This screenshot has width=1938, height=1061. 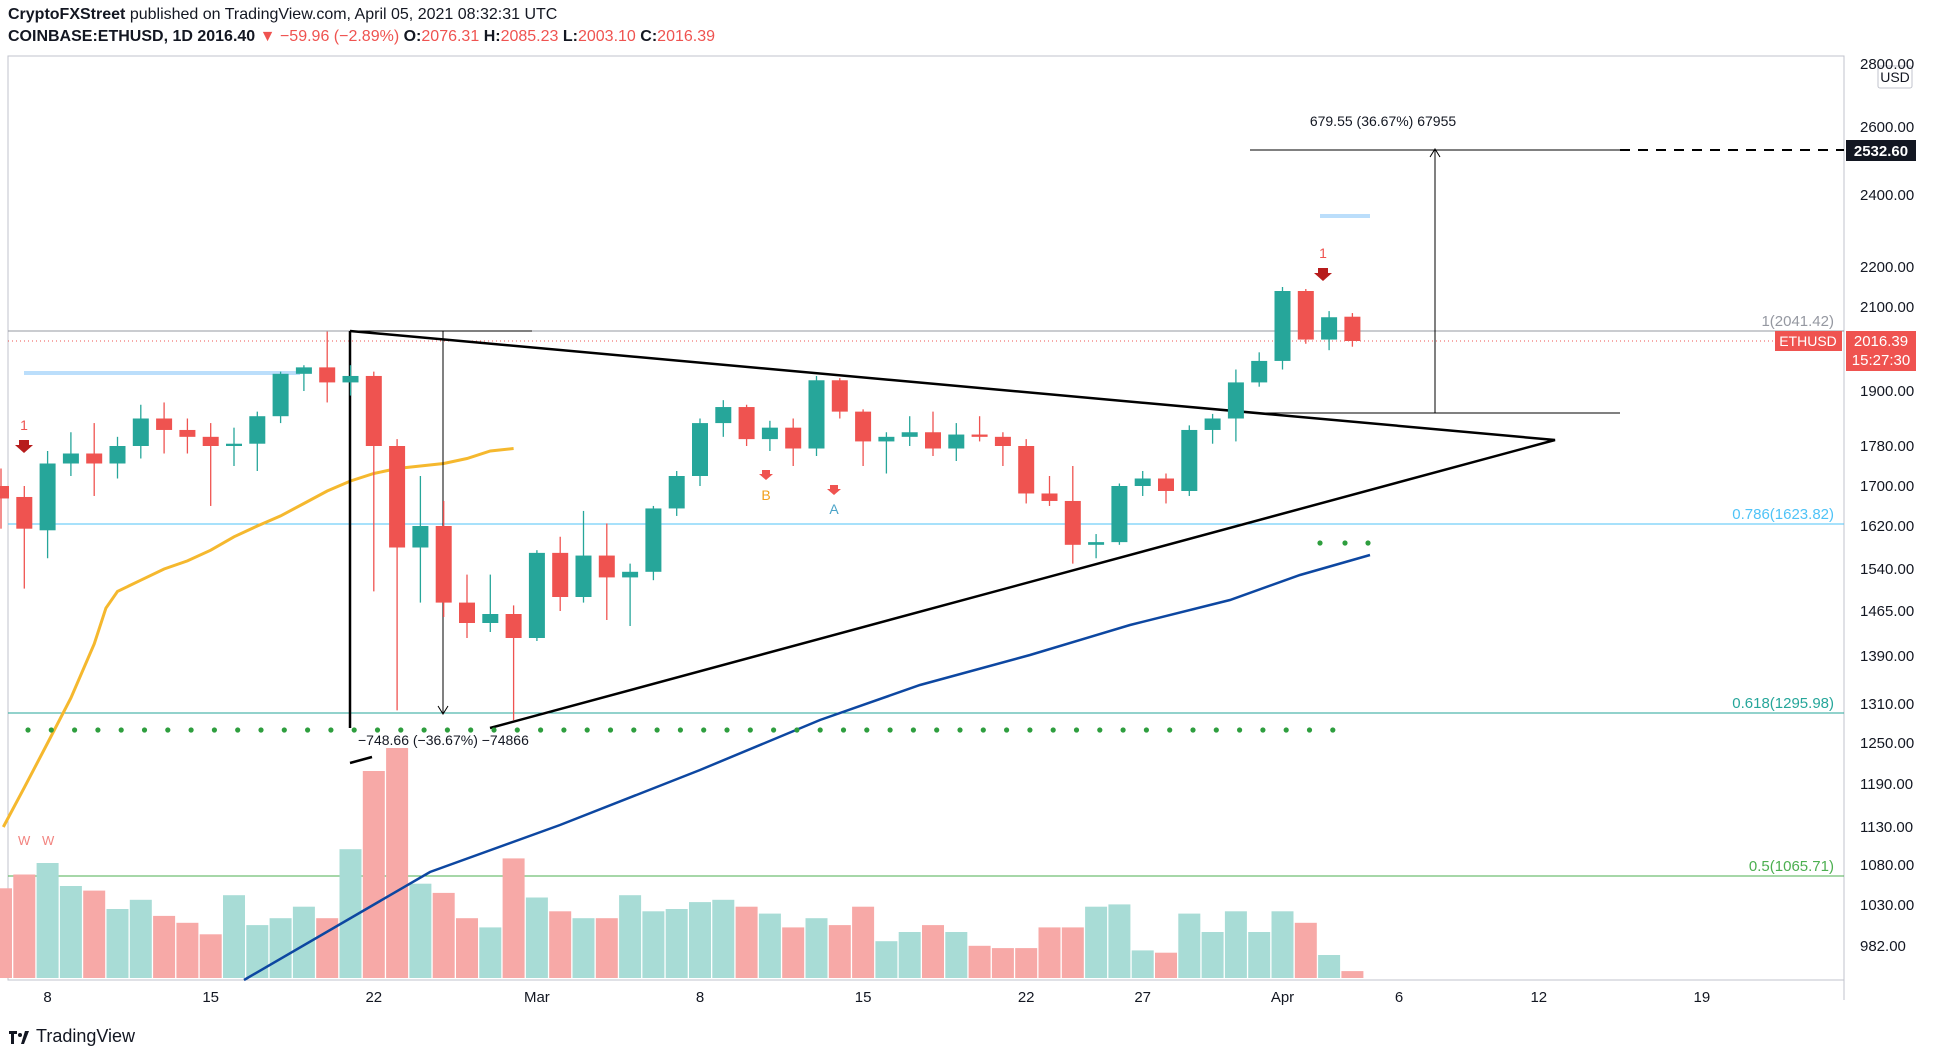 What do you see at coordinates (1845, 255) in the screenshot?
I see `price-labels: 2532.60 ETHUSD 2016.39 15:27:30` at bounding box center [1845, 255].